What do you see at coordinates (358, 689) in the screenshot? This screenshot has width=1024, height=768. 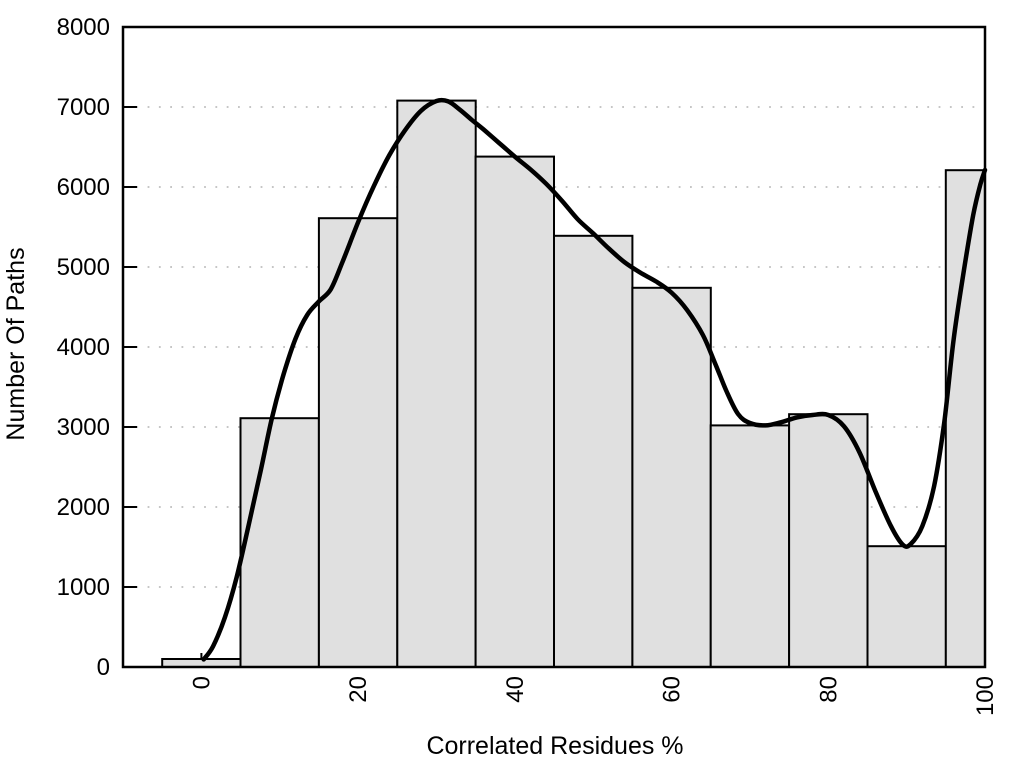 I see `x-tick-label: 20` at bounding box center [358, 689].